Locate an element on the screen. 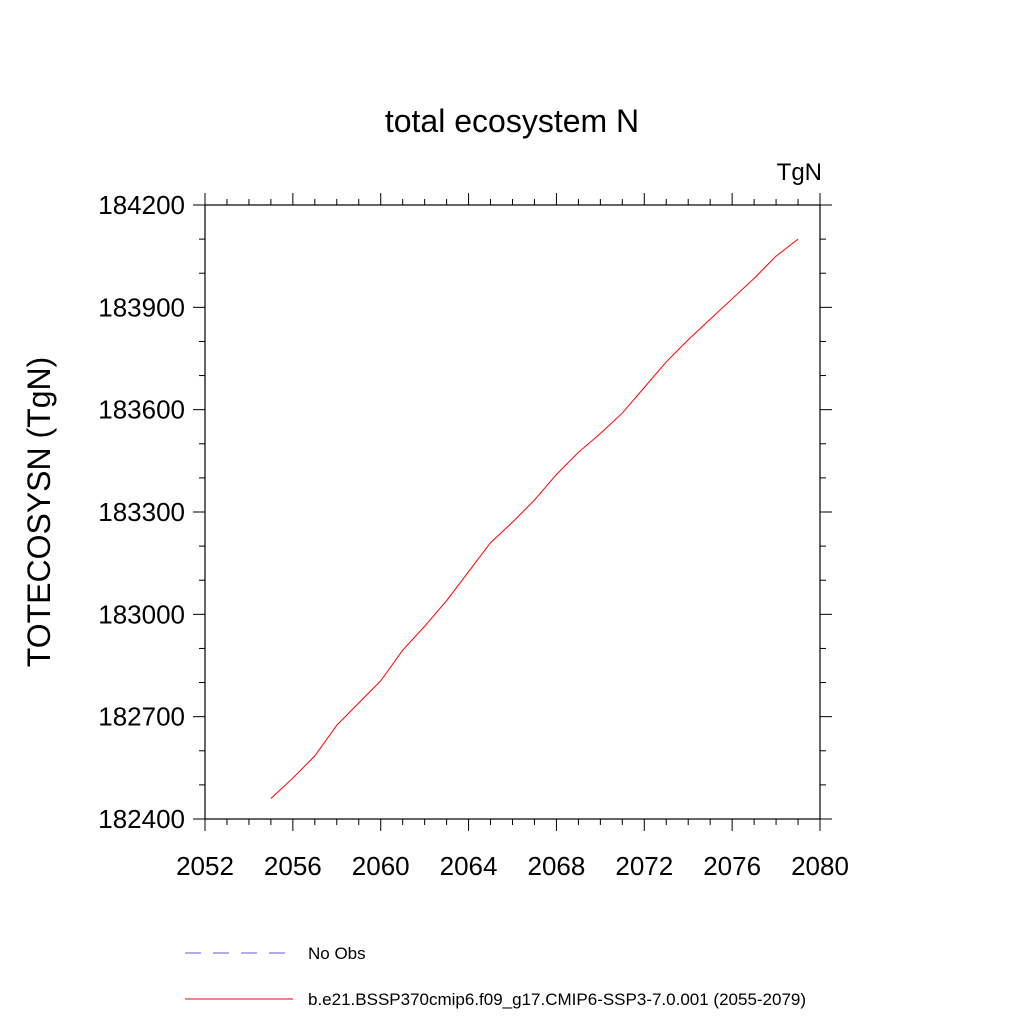  legend-label: No Obs is located at coordinates (337, 953).